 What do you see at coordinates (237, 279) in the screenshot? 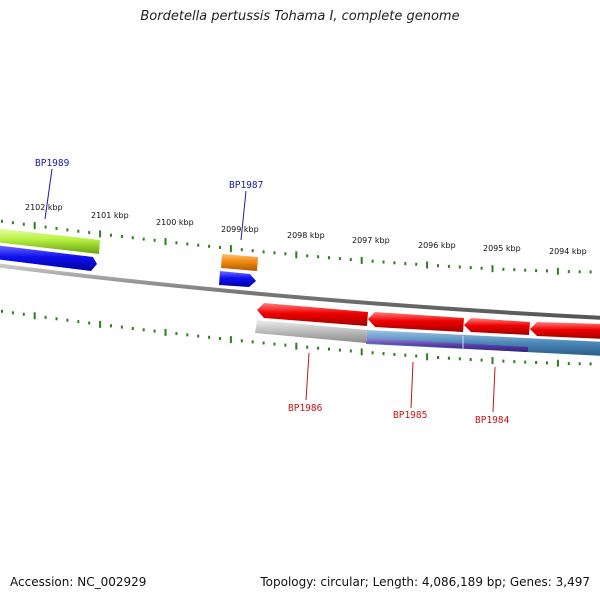
I see `gene-bp1987` at bounding box center [237, 279].